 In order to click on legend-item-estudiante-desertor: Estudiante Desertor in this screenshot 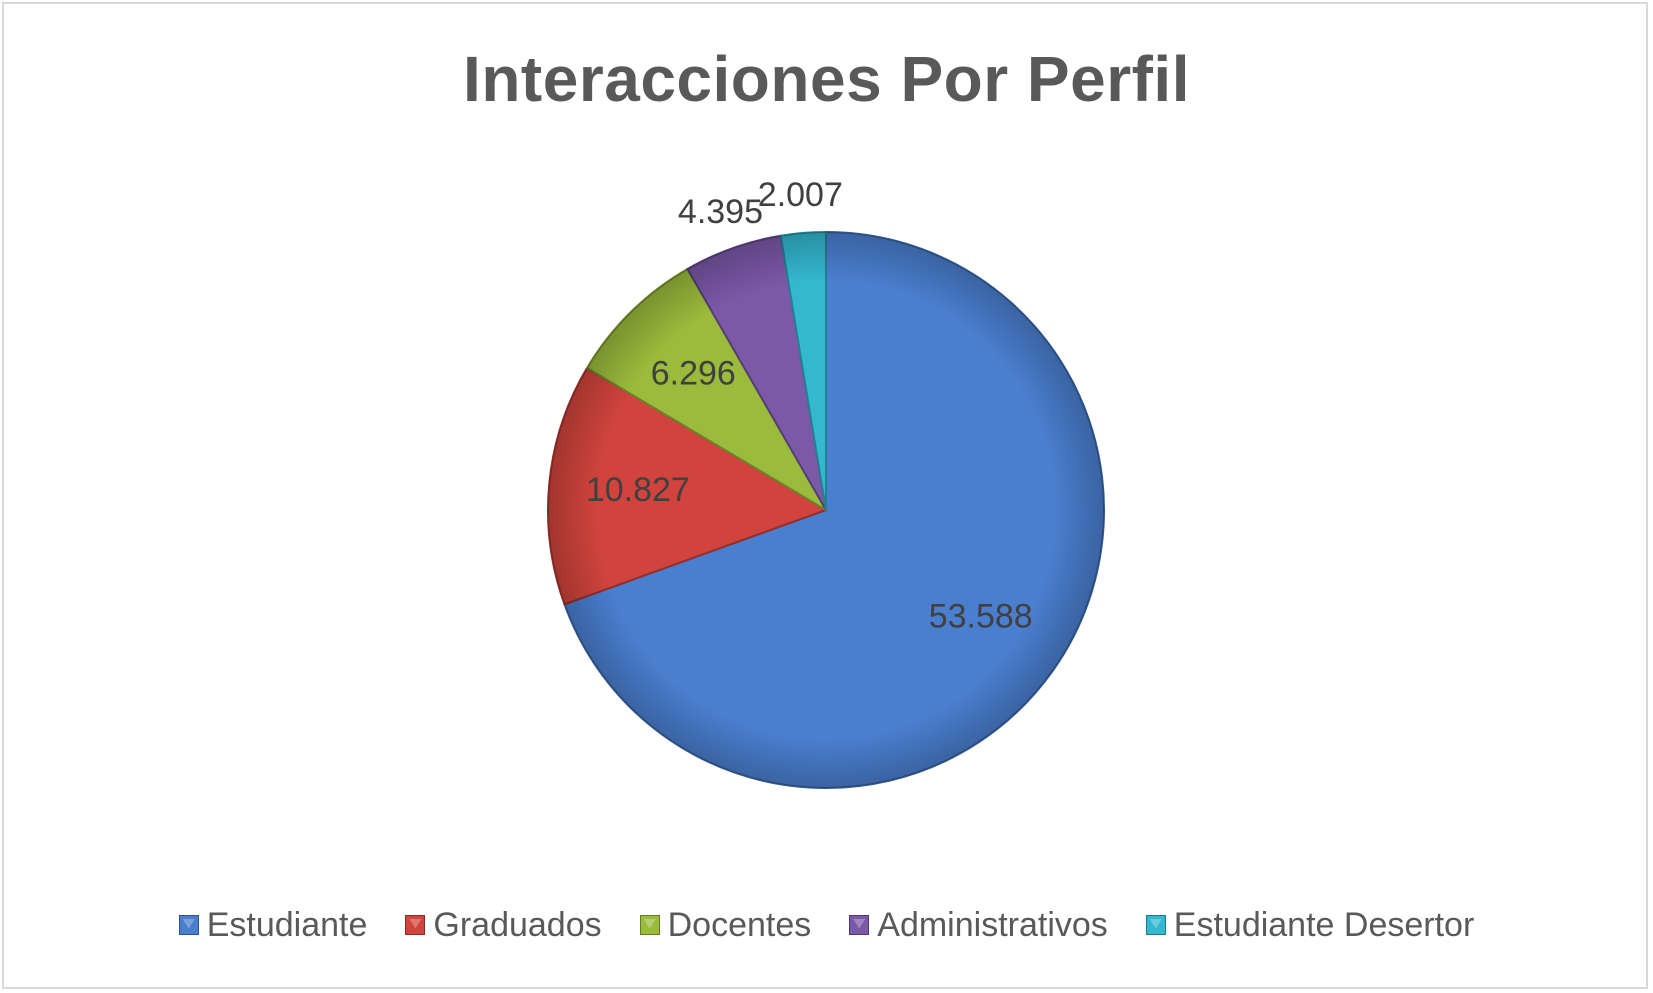, I will do `click(1310, 925)`.